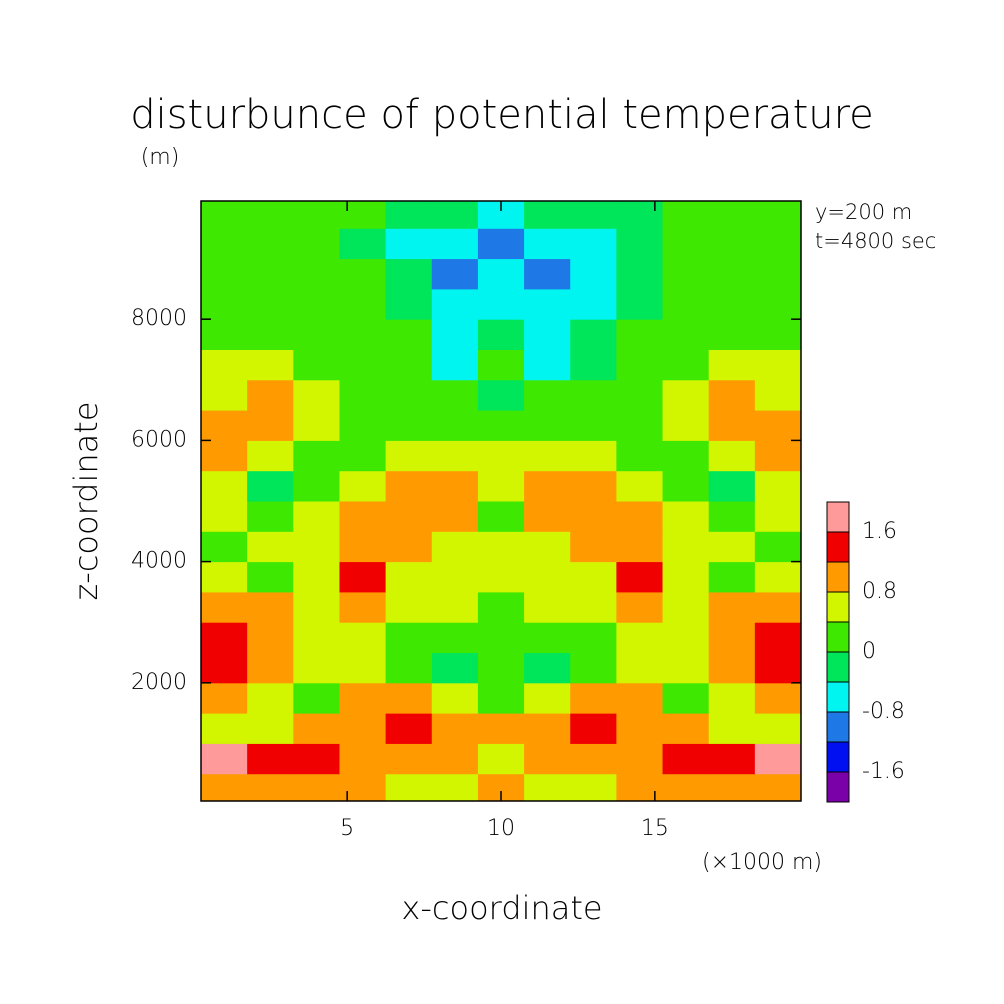 The image size is (1004, 1004). Describe the element at coordinates (879, 531) in the screenshot. I see `colorbar-label: 1.6` at that location.